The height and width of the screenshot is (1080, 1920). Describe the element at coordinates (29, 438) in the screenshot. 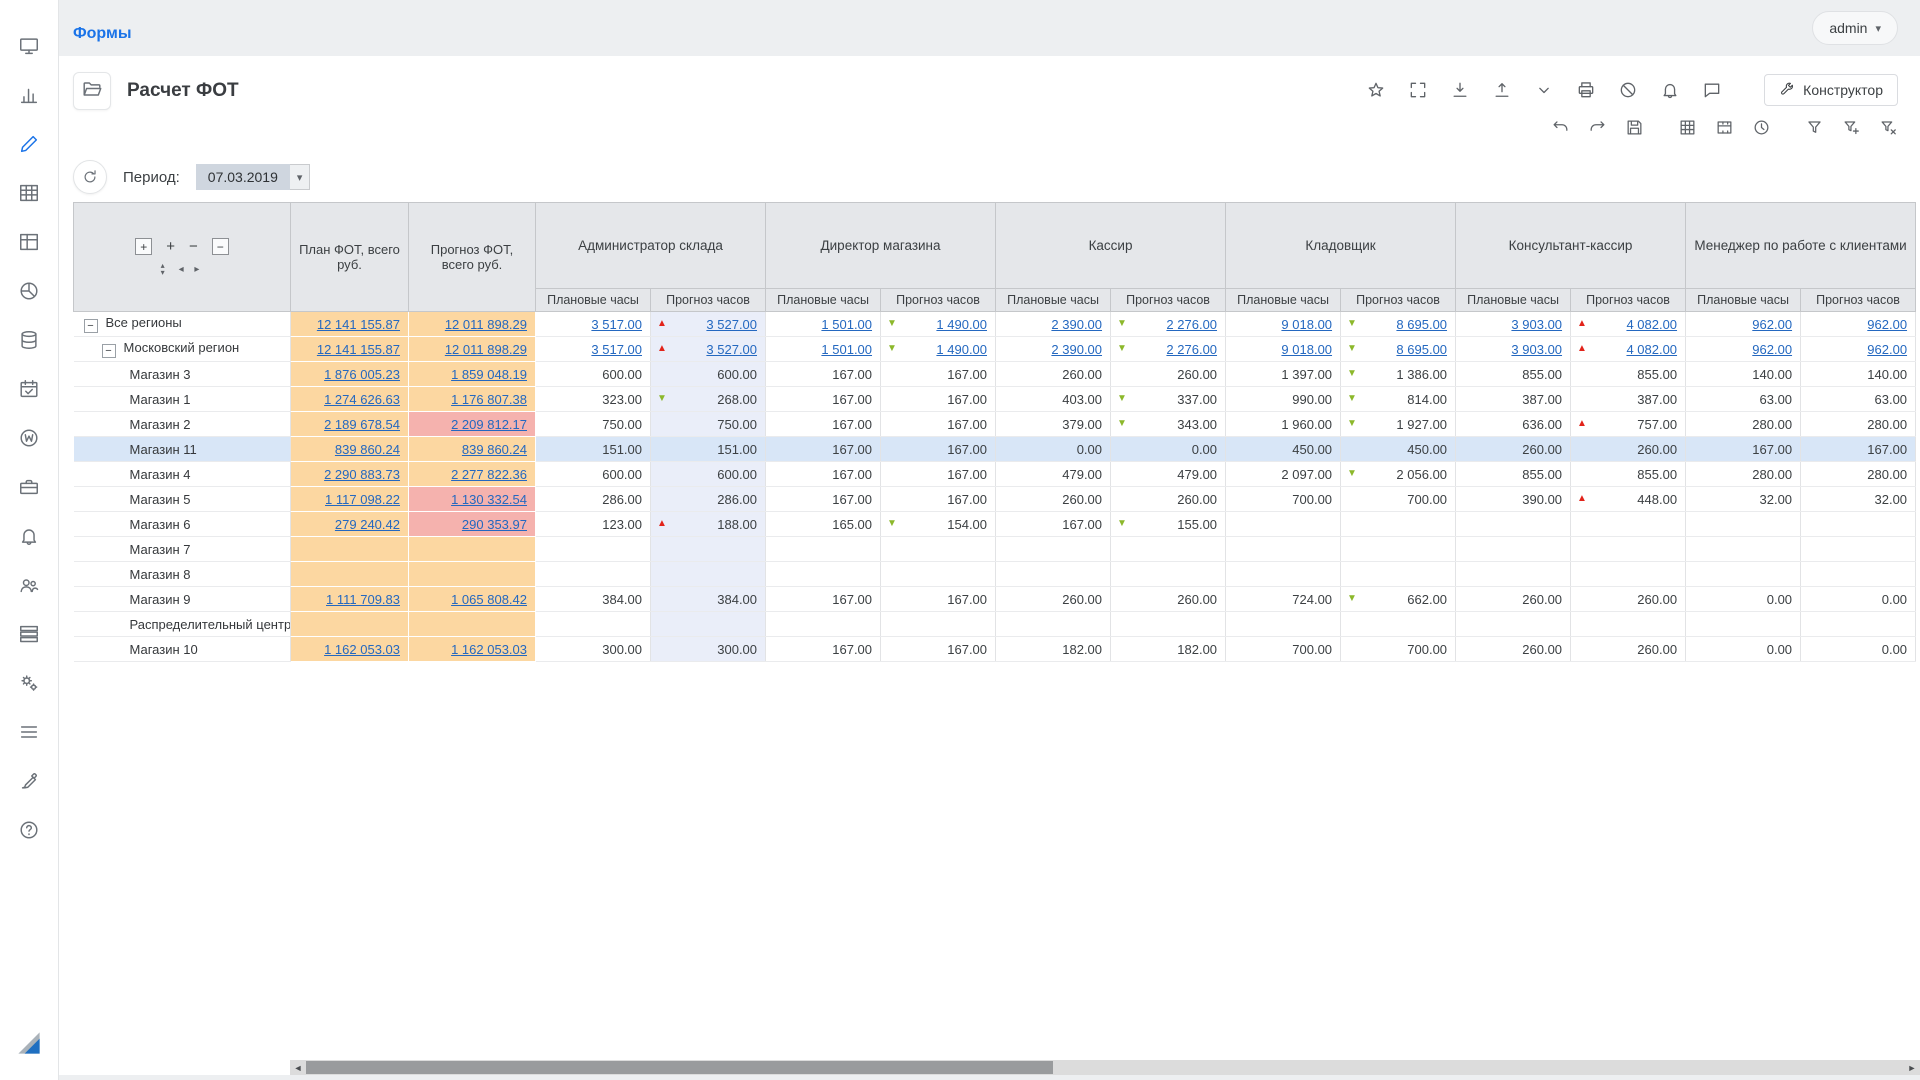

I see `wiki-icon` at that location.